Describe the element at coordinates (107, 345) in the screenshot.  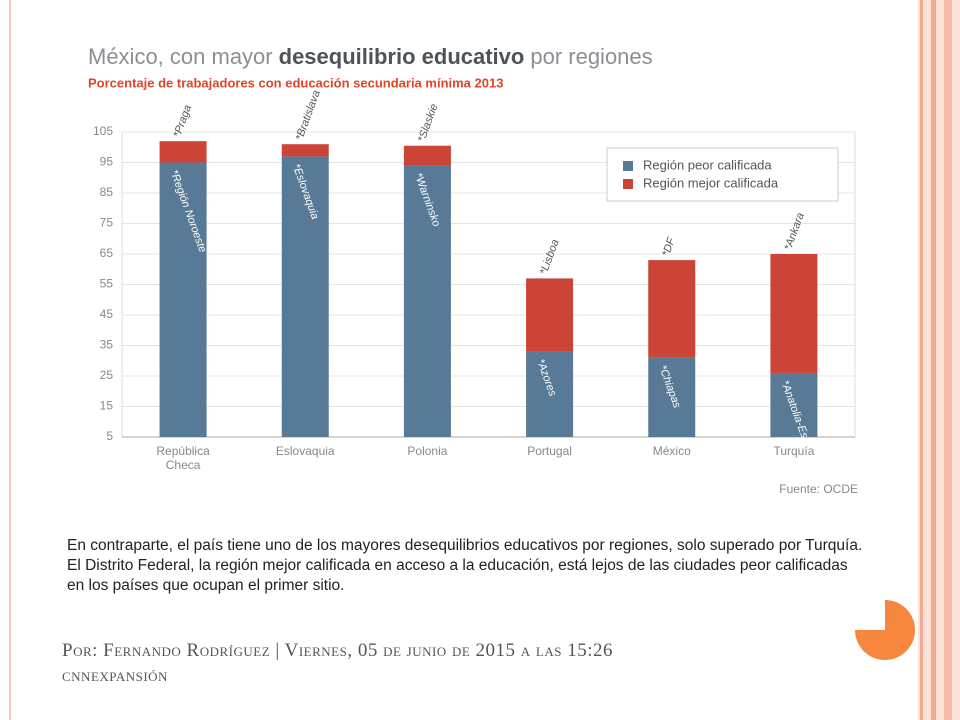
I see `y-tick-label: 35` at that location.